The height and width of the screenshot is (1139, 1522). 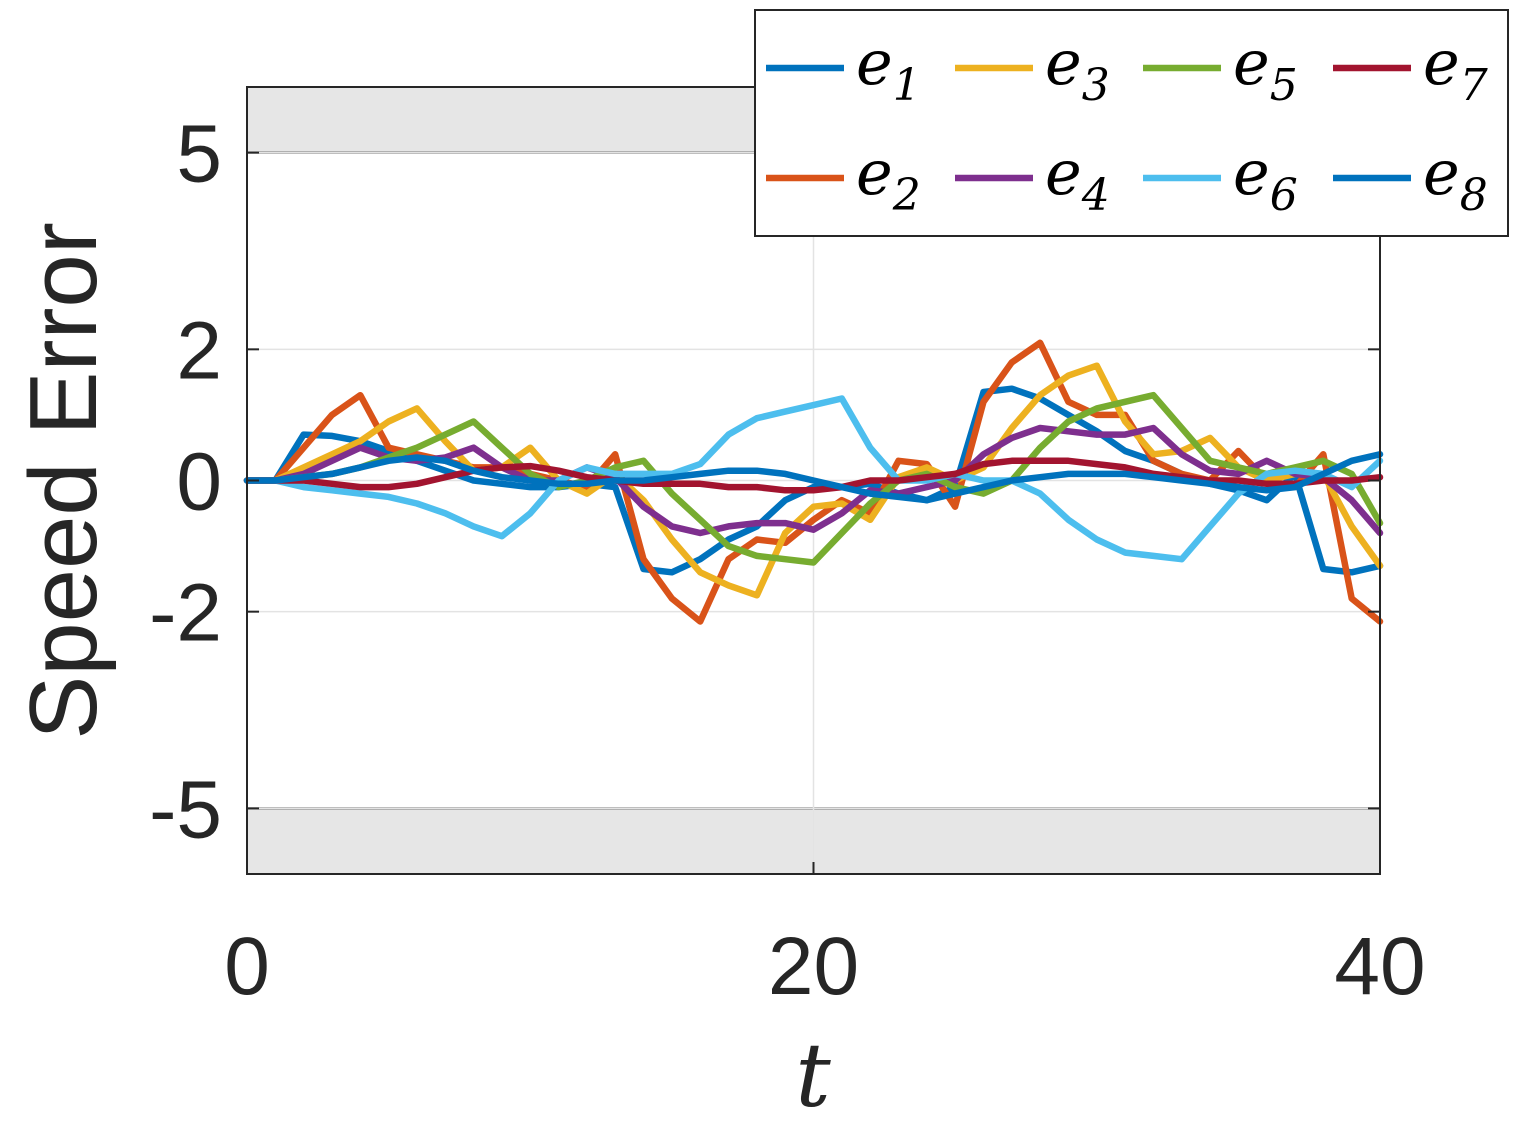 I want to click on series-line-e8, so click(x=813, y=477).